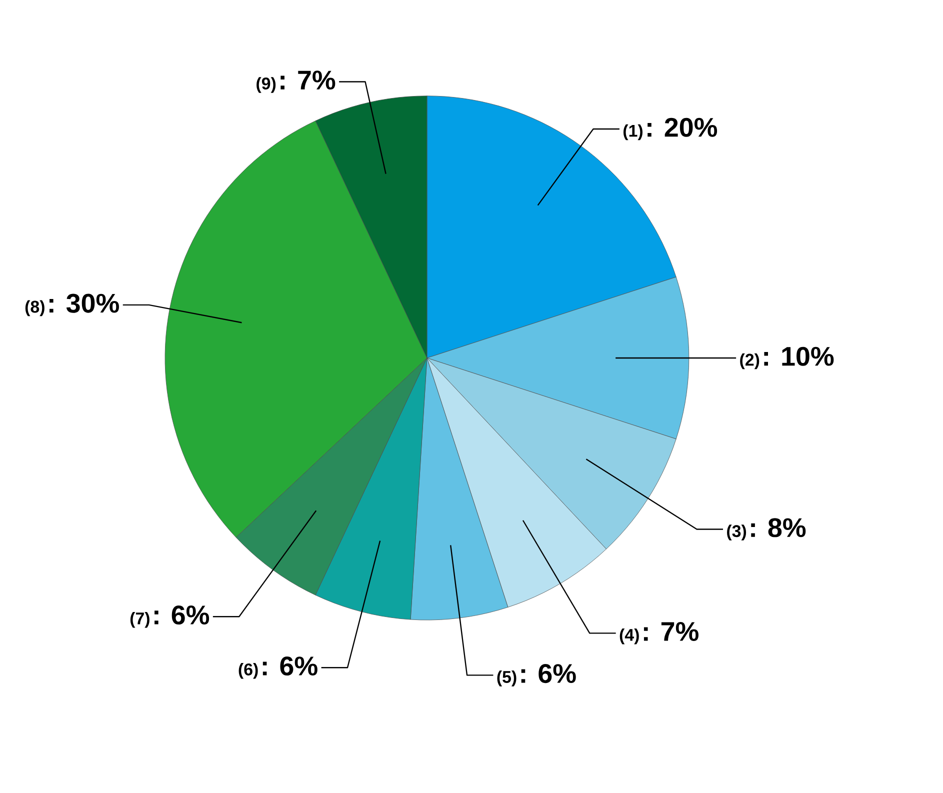 The width and height of the screenshot is (943, 793). I want to click on data-label: : 30%, so click(84, 303).